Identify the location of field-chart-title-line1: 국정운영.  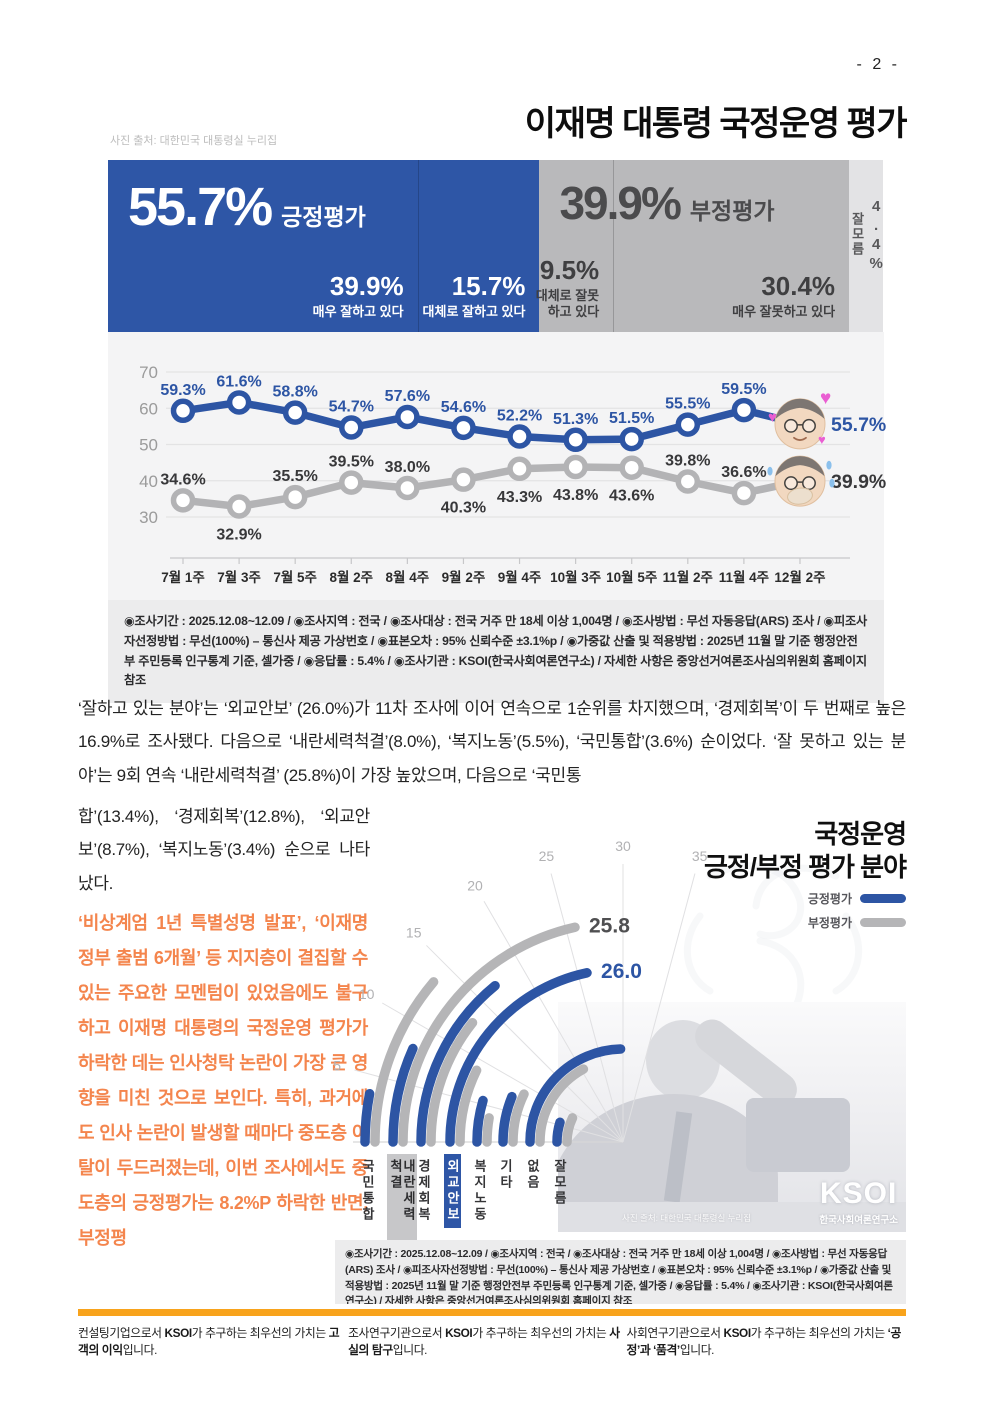
(860, 834).